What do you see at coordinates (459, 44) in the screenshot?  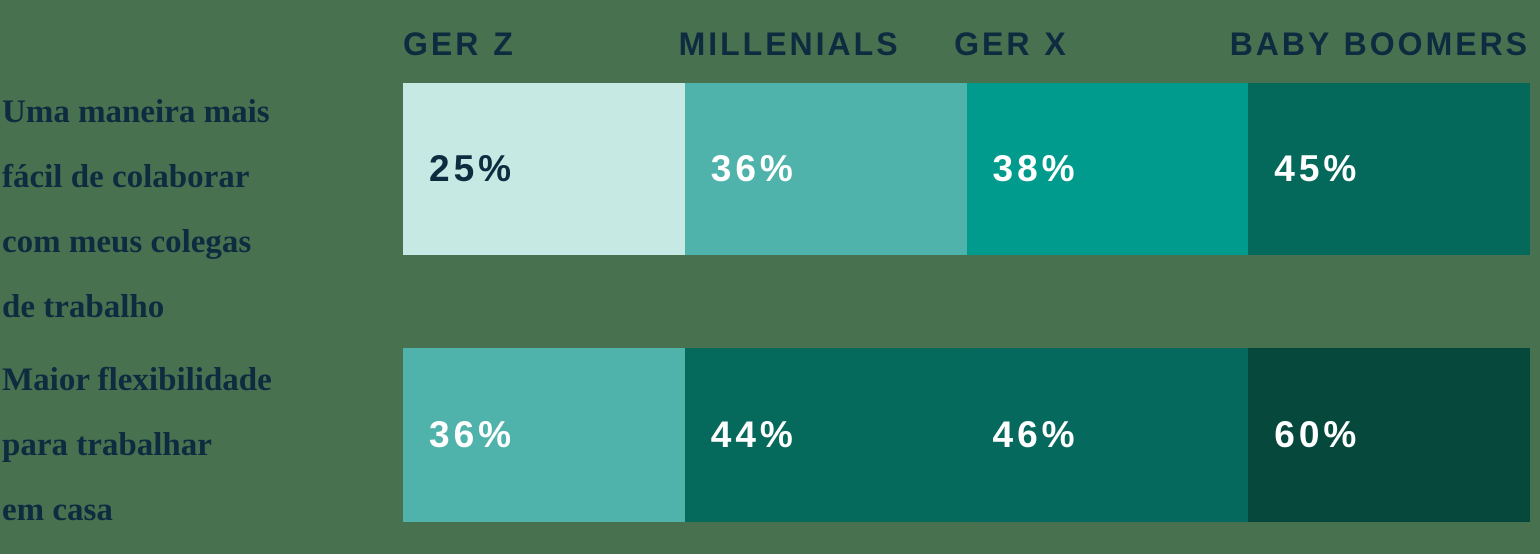 I see `column-header-ger-z: GER Z` at bounding box center [459, 44].